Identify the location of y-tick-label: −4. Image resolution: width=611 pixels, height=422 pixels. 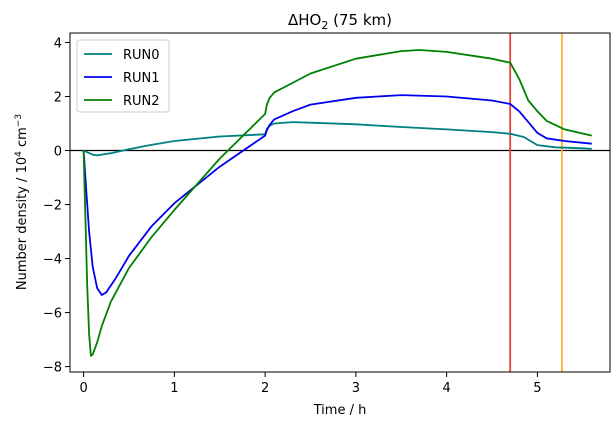
(52, 260).